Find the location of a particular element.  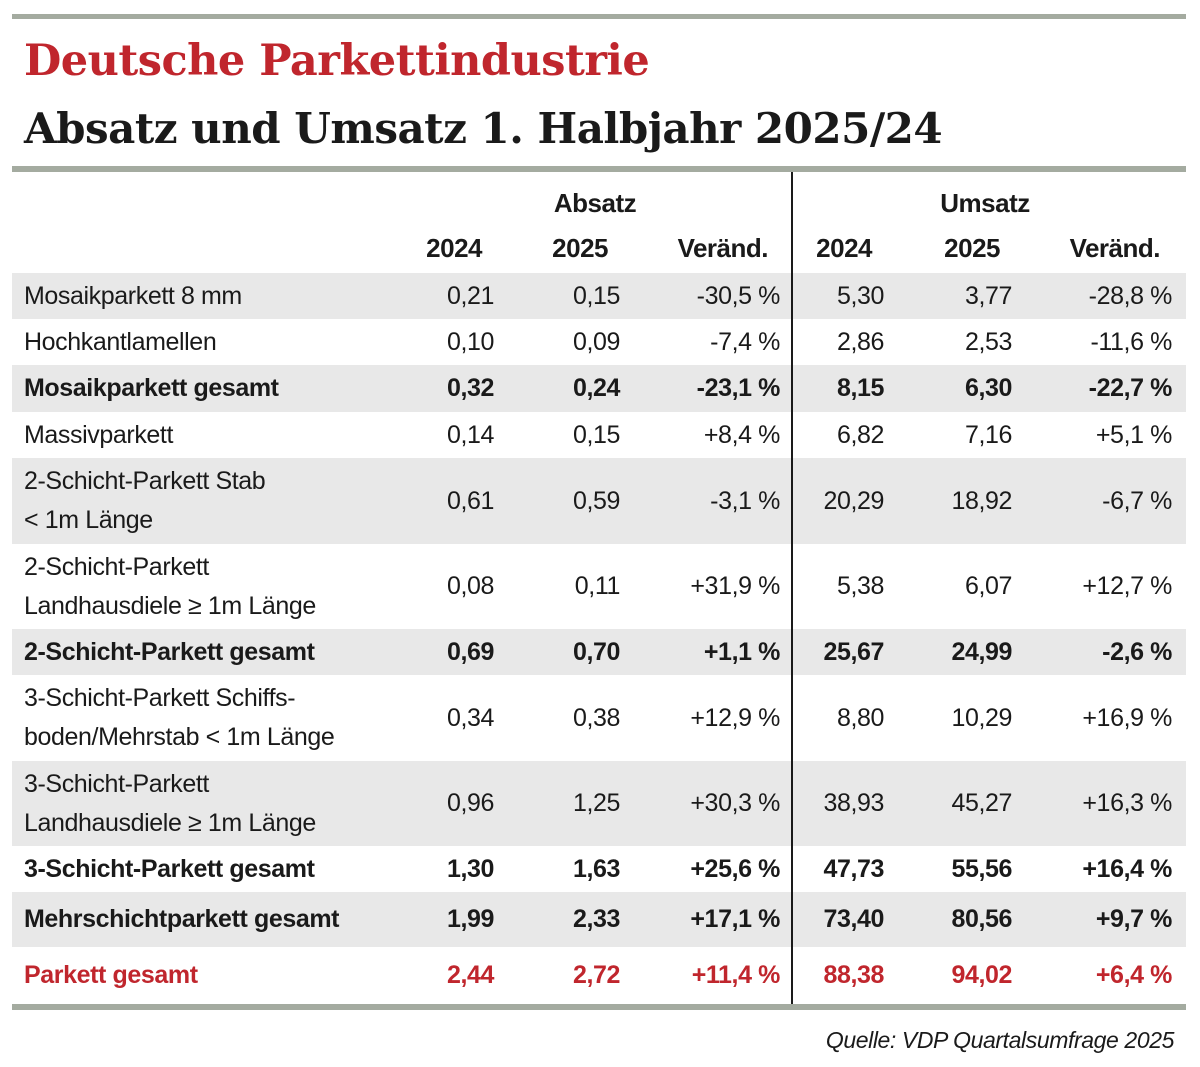

cell-umsatz-change: -11,6 % is located at coordinates (1131, 341).